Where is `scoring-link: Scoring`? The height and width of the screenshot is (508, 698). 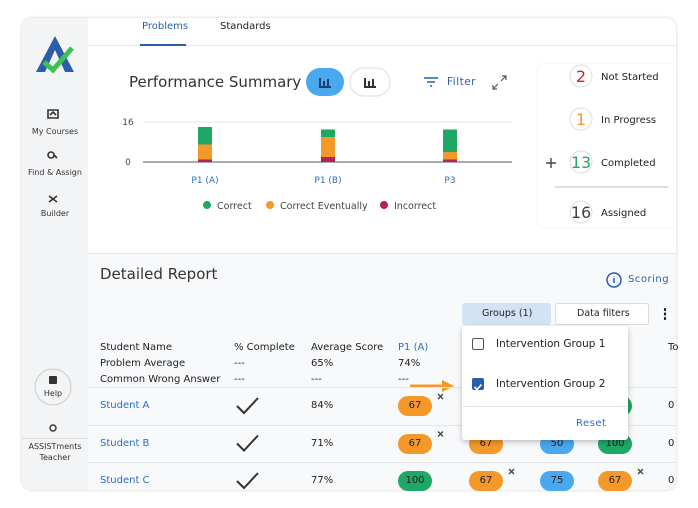 scoring-link: Scoring is located at coordinates (649, 279).